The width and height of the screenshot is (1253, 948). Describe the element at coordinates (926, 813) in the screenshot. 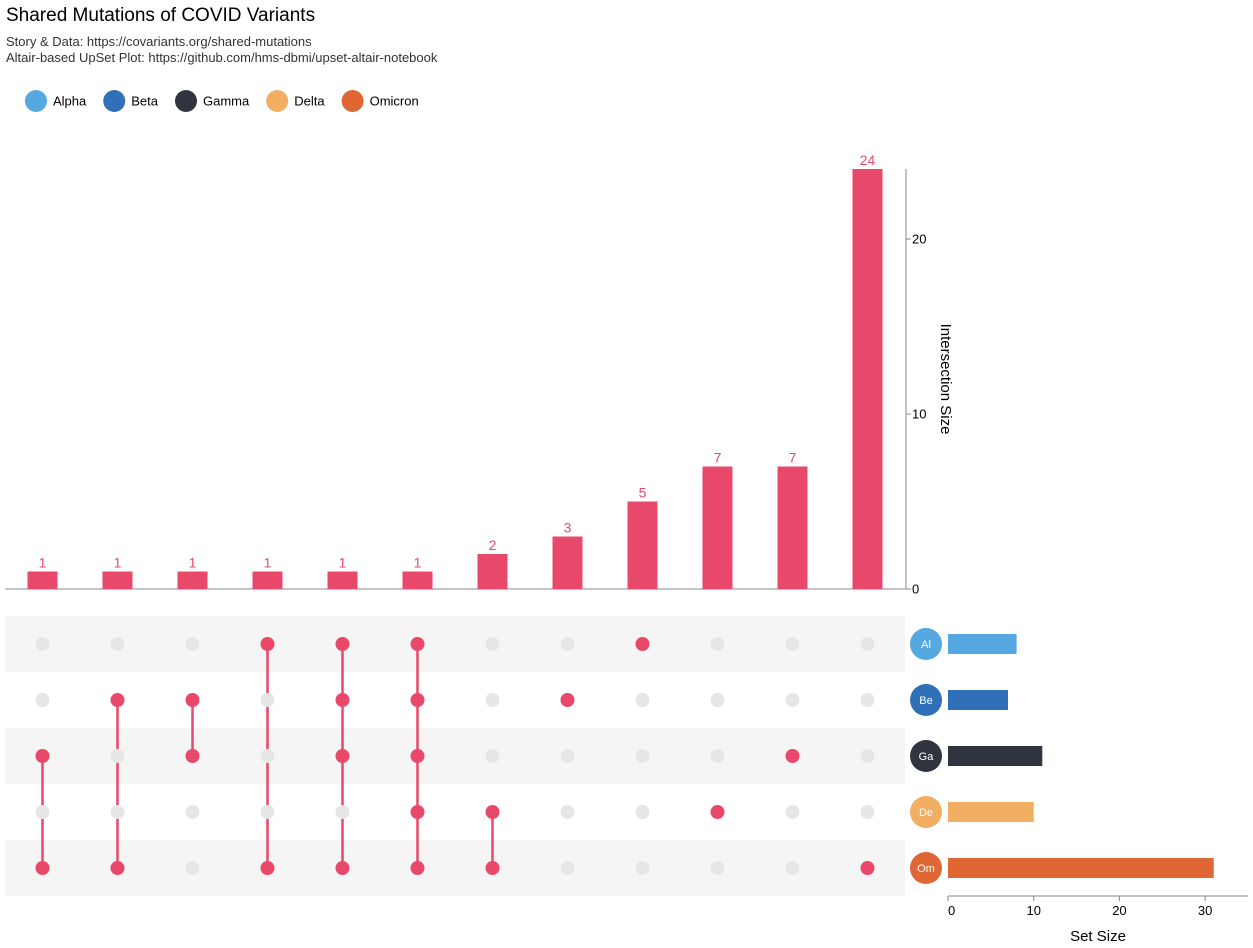

I see `set-abbrev: De` at that location.